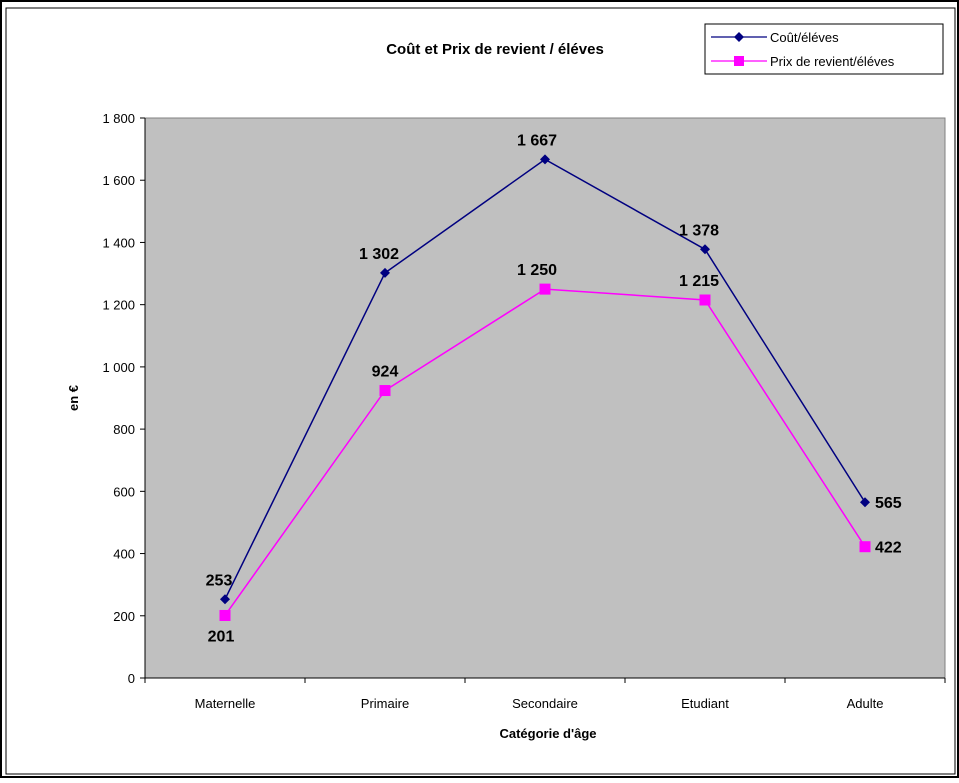 Image resolution: width=959 pixels, height=783 pixels. I want to click on y-tick-label: 600, so click(124, 491).